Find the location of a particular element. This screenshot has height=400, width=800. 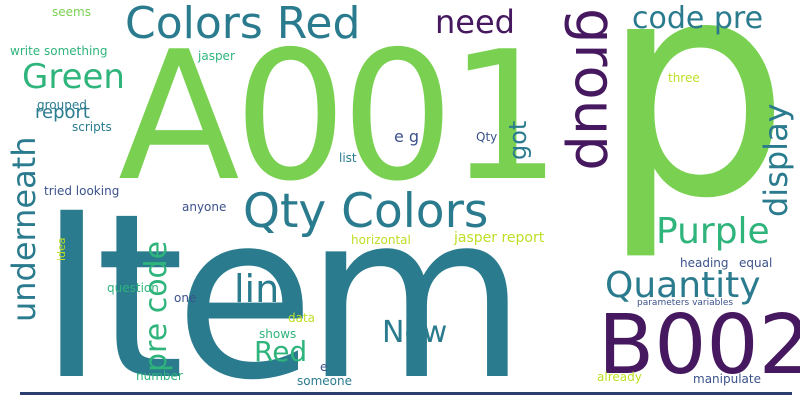

word-tried-looking: tried looking is located at coordinates (82, 191).